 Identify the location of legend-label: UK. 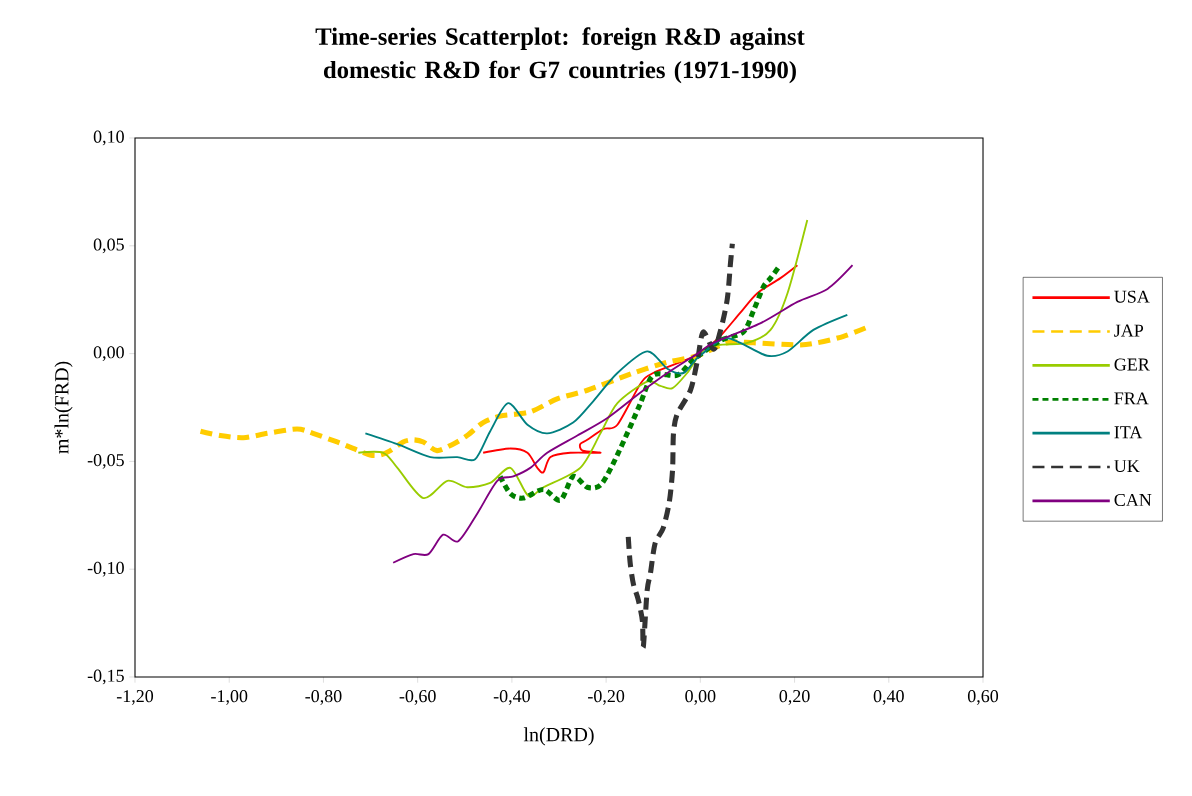
(1127, 466).